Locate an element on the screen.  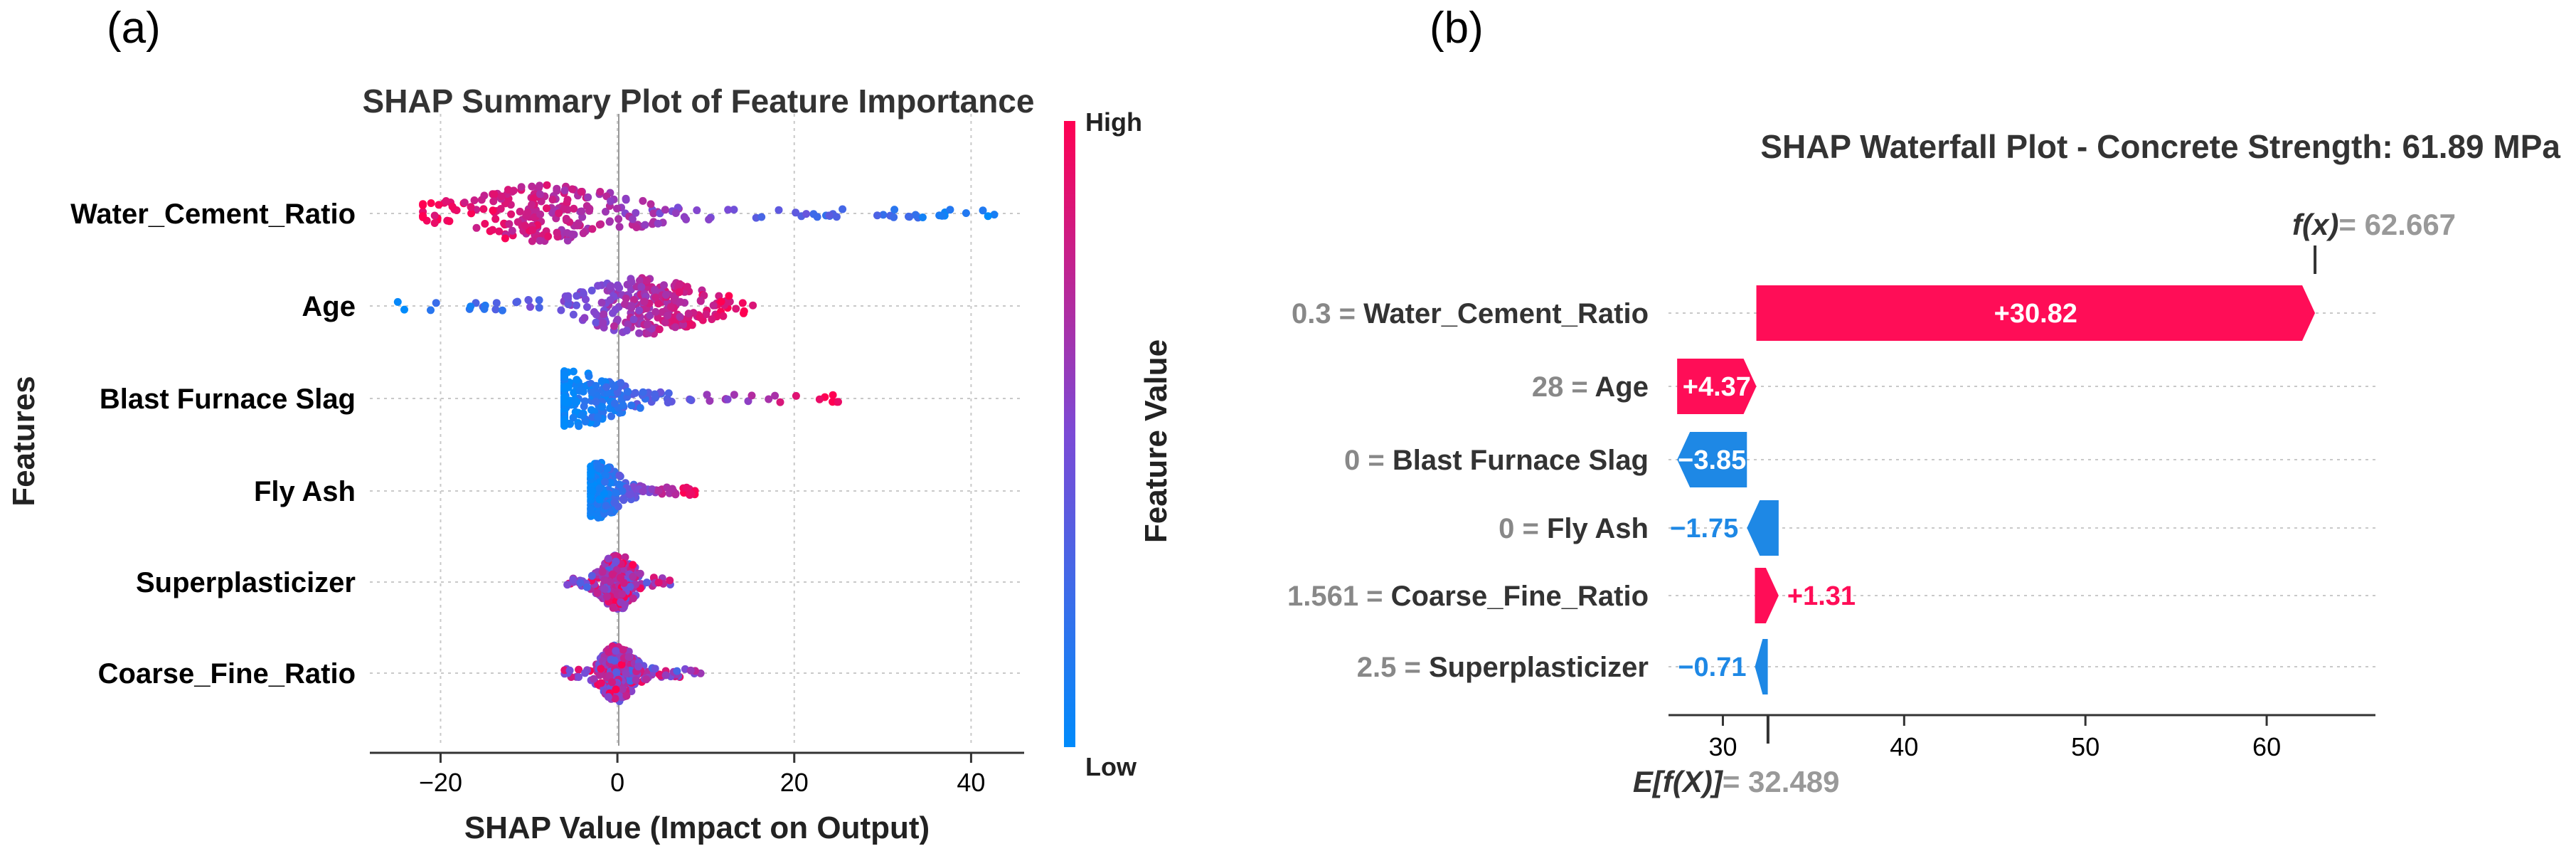
feature-label: Blast Furnace Slag is located at coordinates (228, 399).